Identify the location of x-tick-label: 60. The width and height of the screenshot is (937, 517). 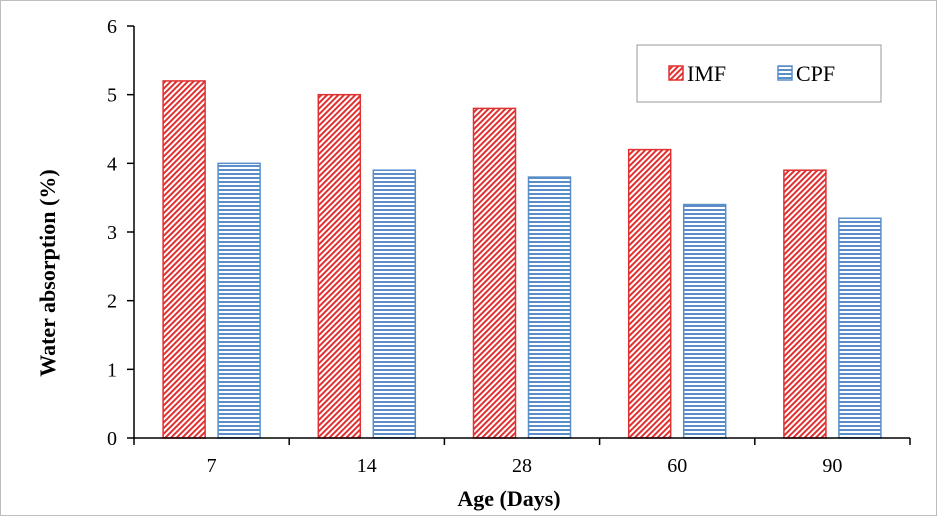
(677, 466).